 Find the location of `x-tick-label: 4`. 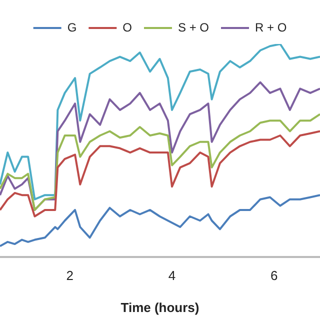

x-tick-label: 4 is located at coordinates (172, 276).